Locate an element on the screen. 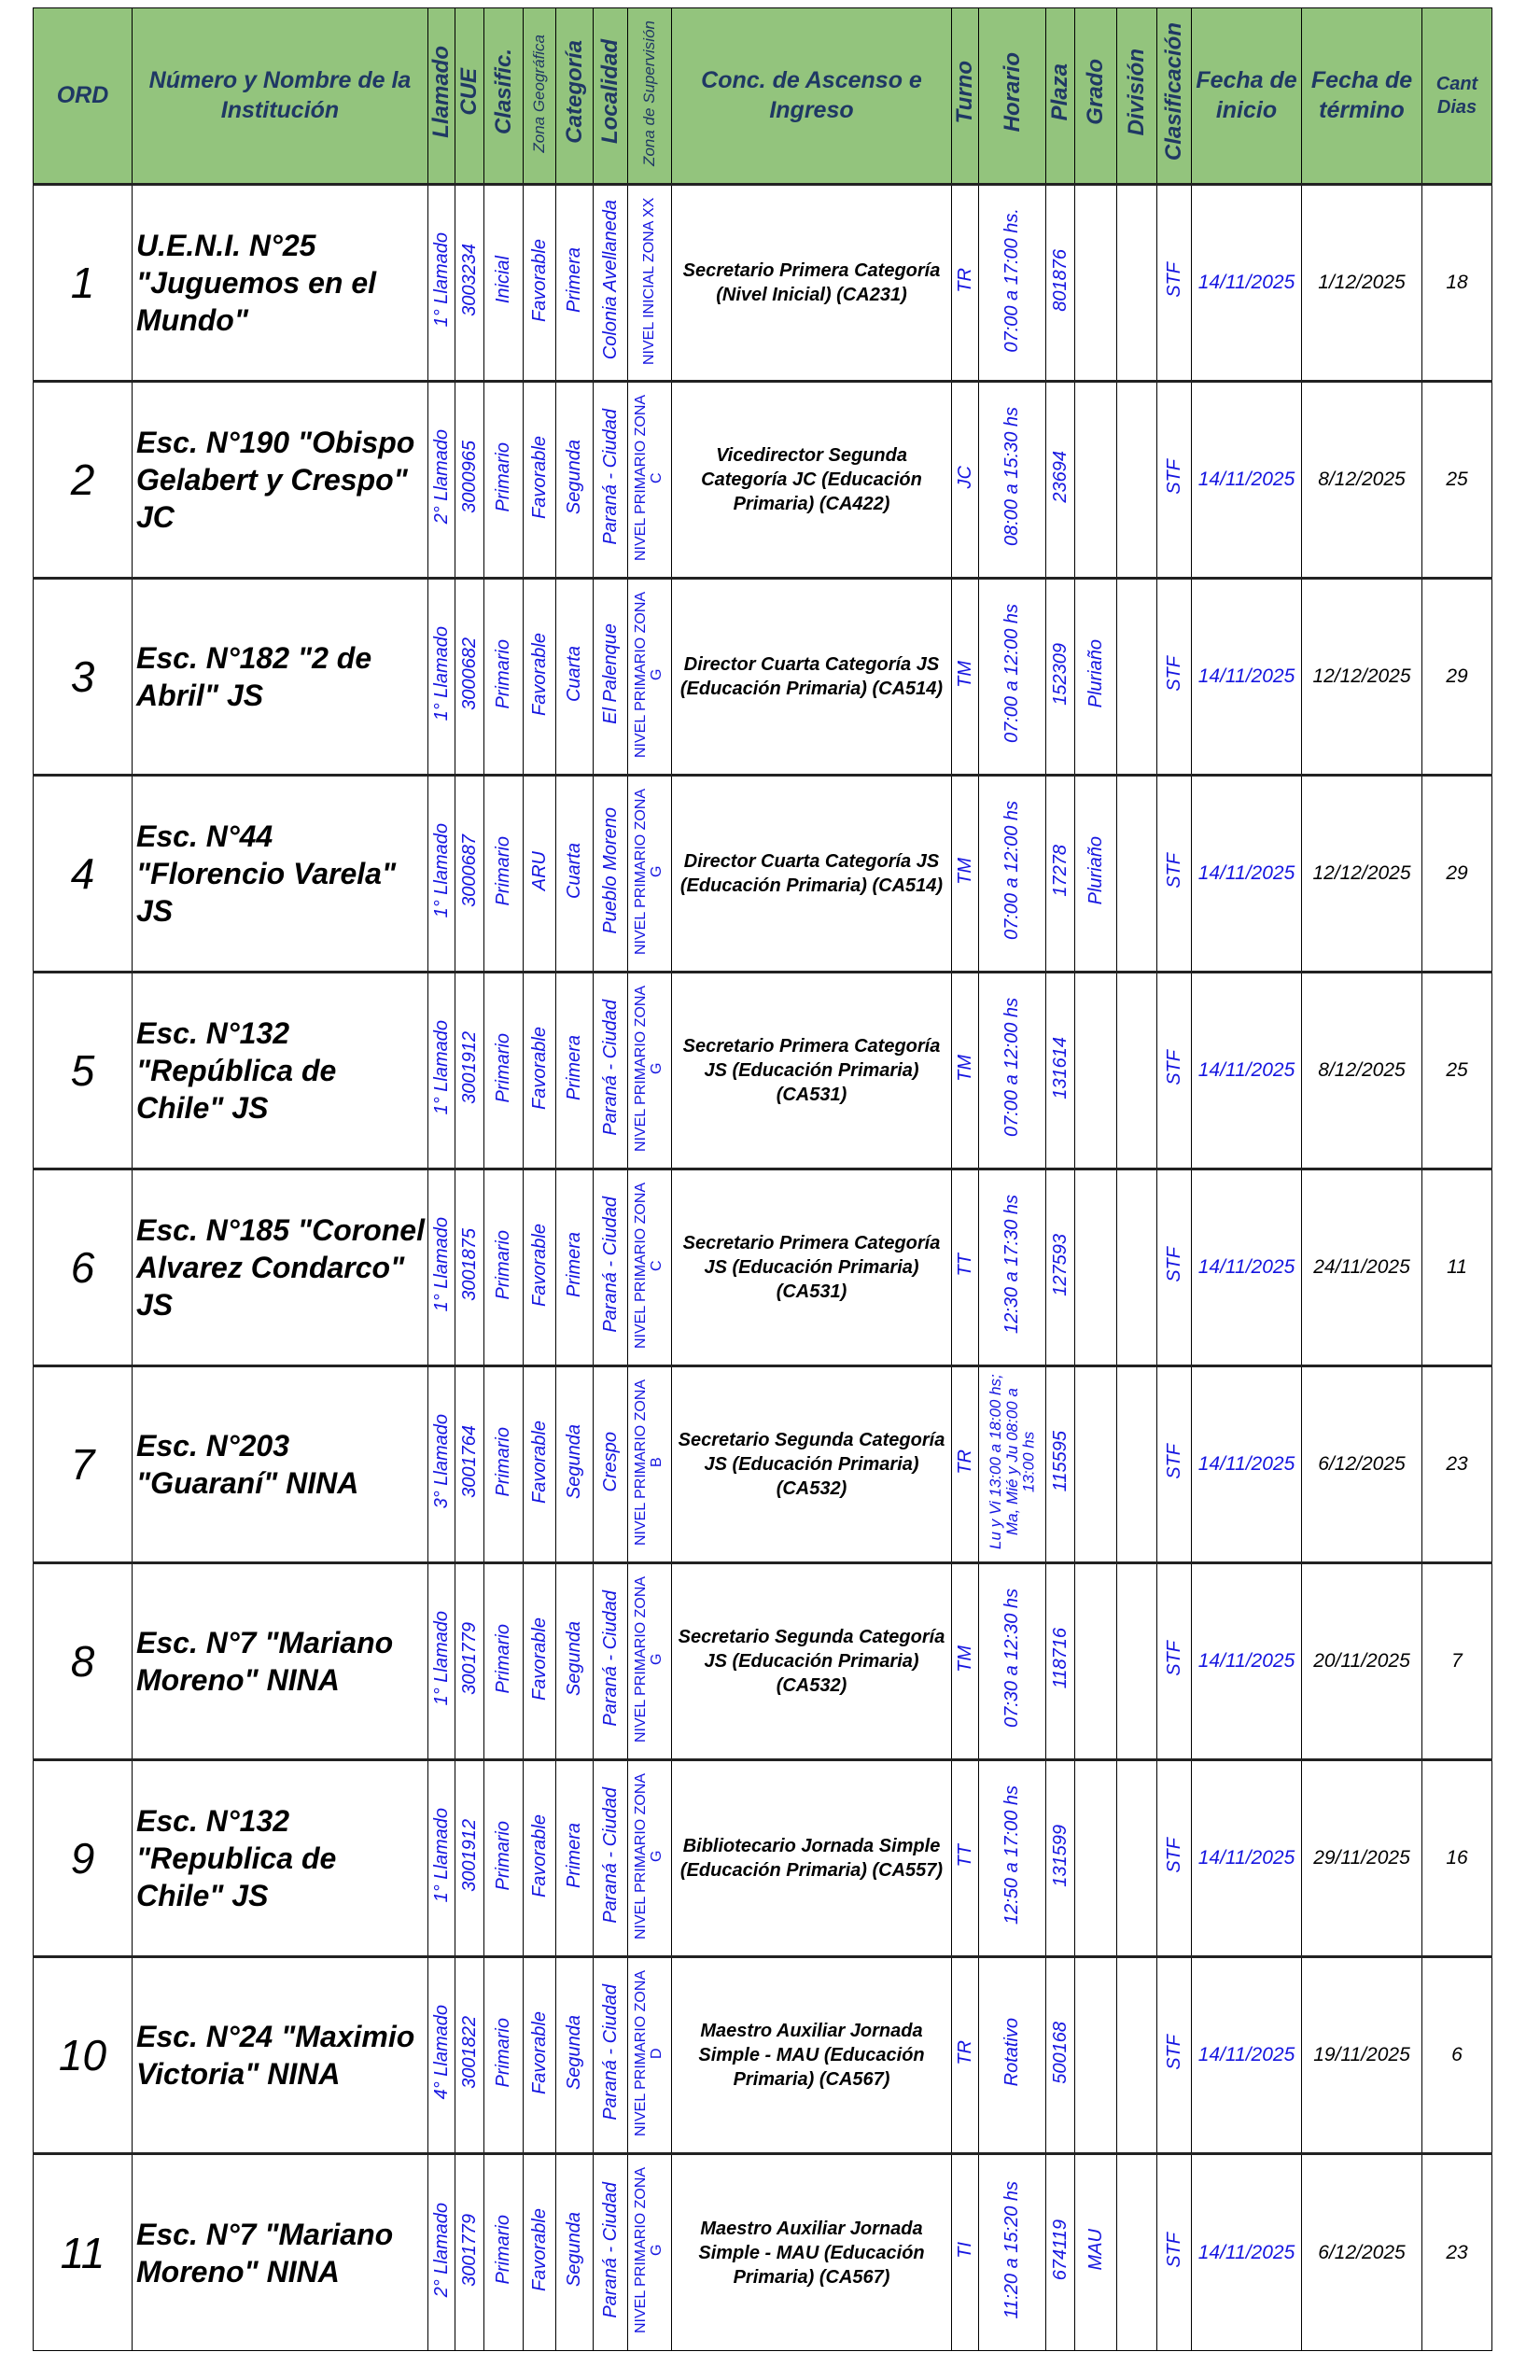 This screenshot has width=1540, height=2380. cell-ord: 2 is located at coordinates (83, 479).